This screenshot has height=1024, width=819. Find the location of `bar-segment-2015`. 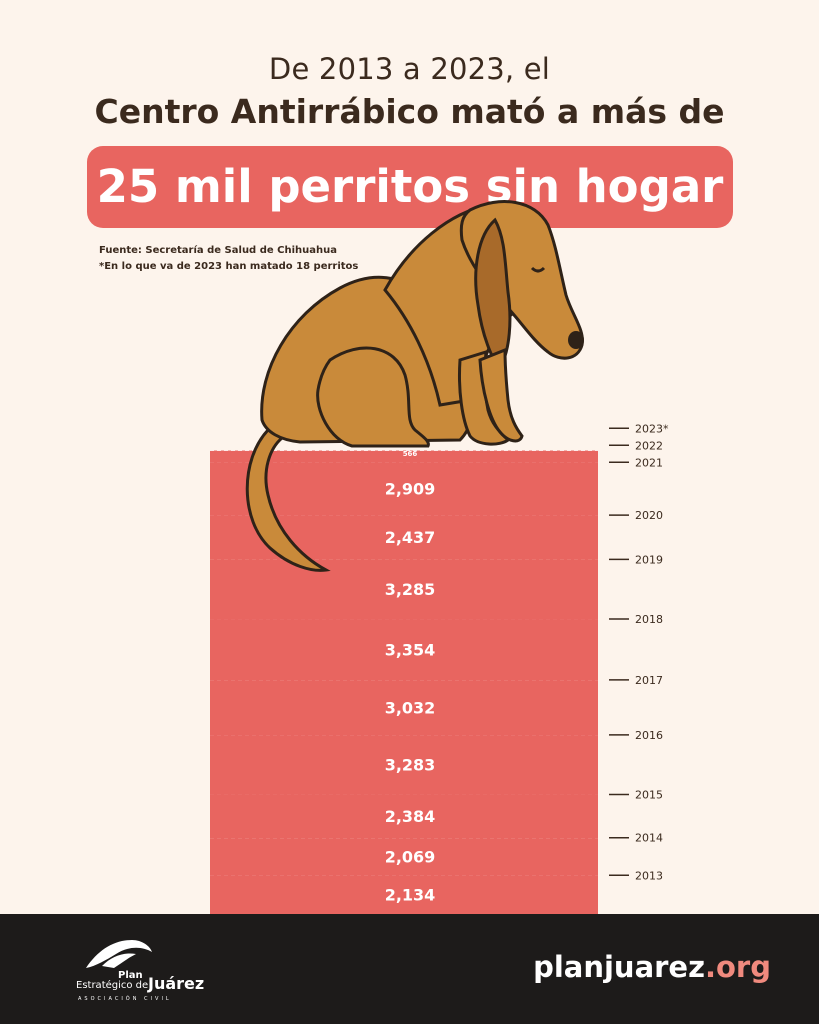

bar-segment-2015 is located at coordinates (404, 816).